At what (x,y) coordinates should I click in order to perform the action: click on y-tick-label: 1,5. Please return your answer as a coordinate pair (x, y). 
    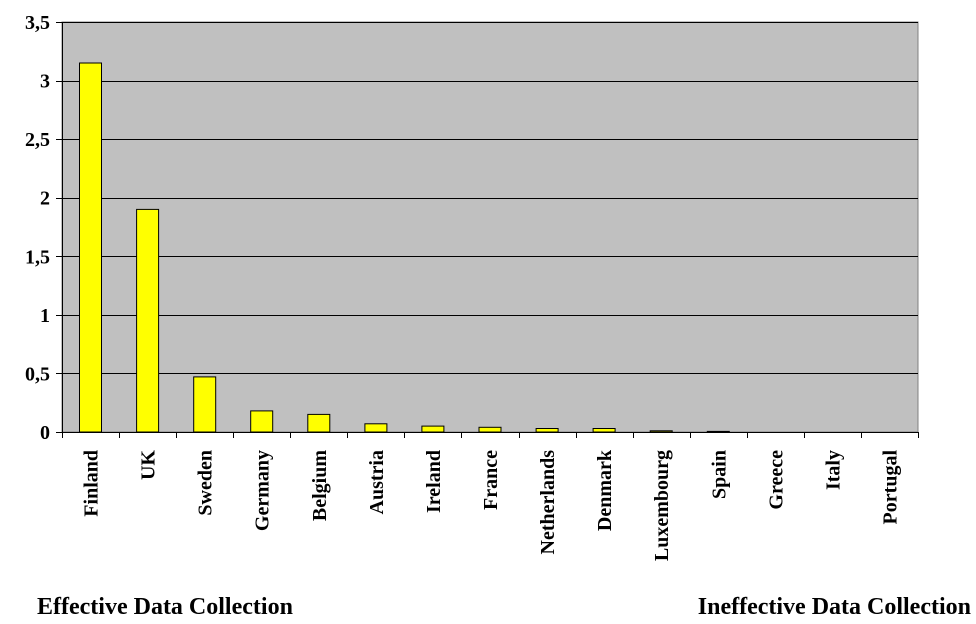
    Looking at the image, I should click on (37, 257).